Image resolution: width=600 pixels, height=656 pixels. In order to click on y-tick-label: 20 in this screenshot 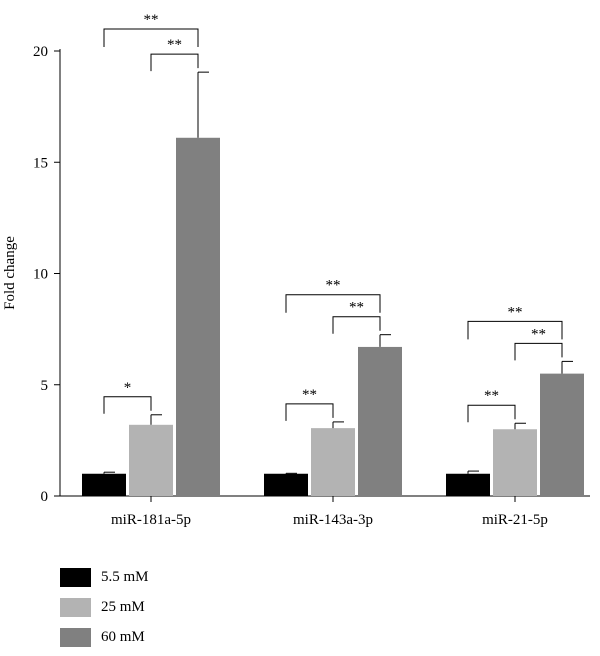, I will do `click(40, 52)`.